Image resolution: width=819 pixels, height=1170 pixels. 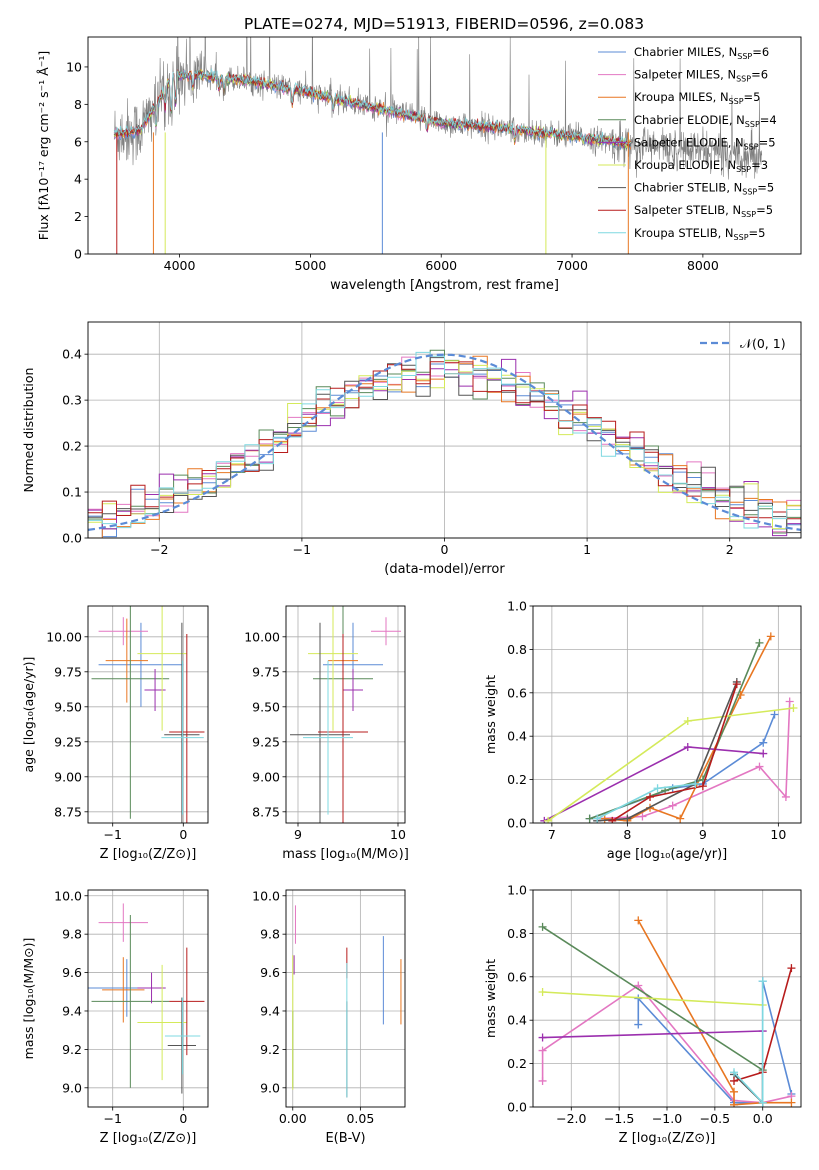 What do you see at coordinates (68, 776) in the screenshot?
I see `y-tick-label: 9.00` at bounding box center [68, 776].